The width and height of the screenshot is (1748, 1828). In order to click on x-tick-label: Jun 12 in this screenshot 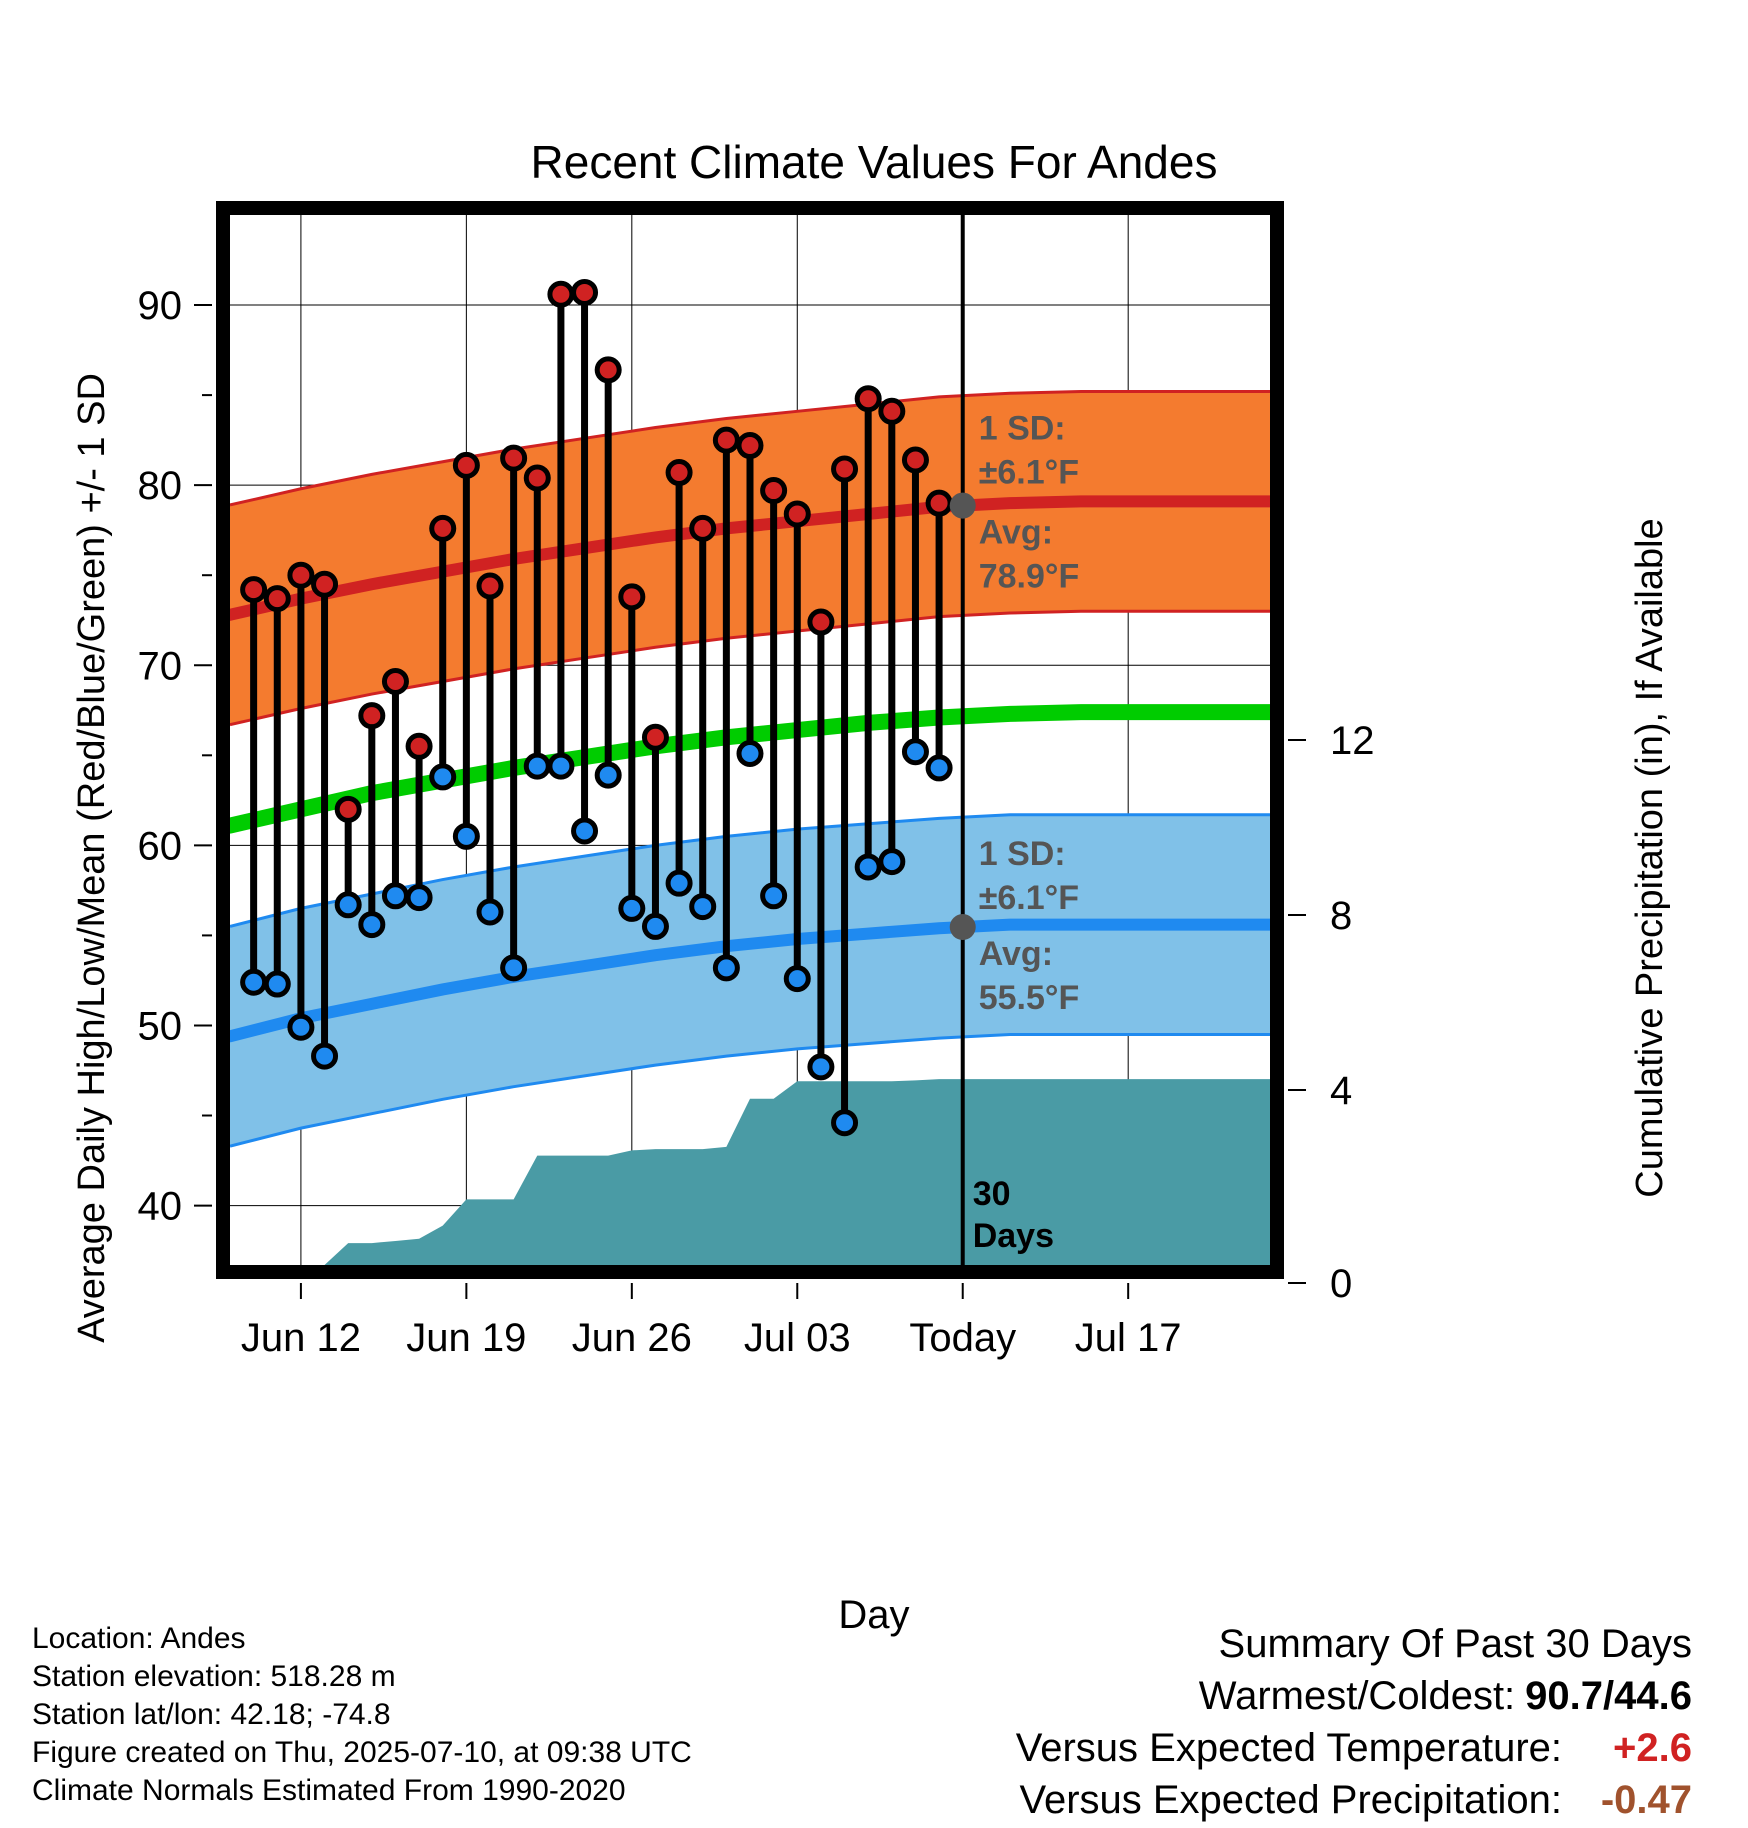, I will do `click(301, 1338)`.